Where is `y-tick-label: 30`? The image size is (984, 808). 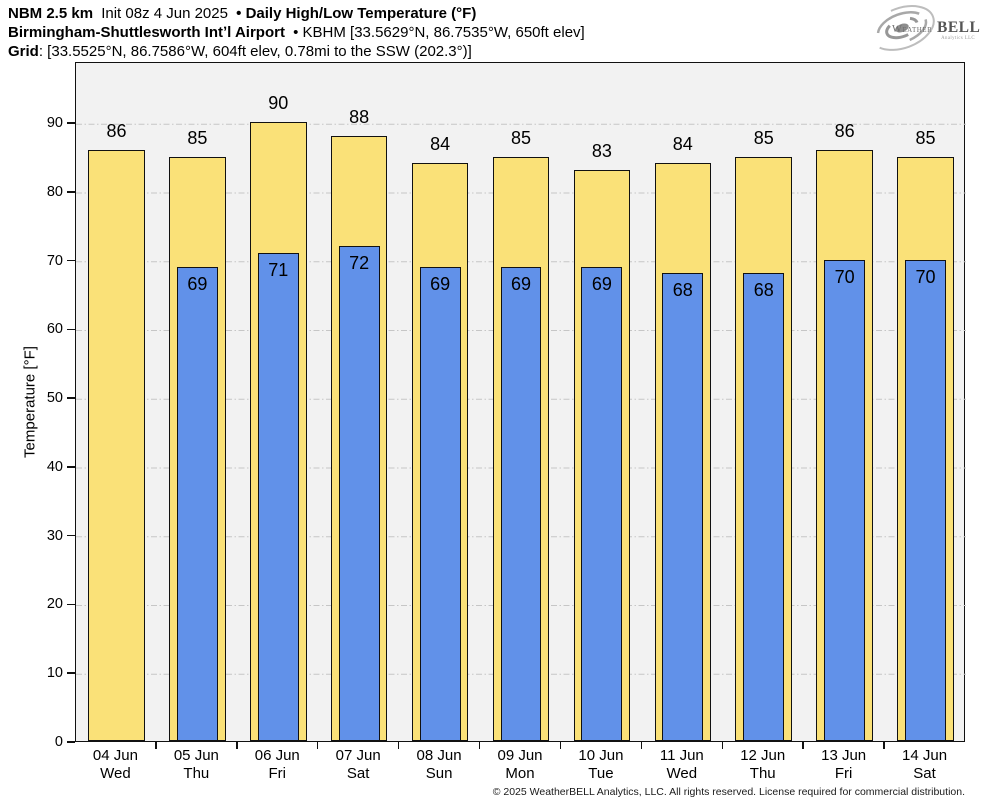 y-tick-label: 30 is located at coordinates (54, 535).